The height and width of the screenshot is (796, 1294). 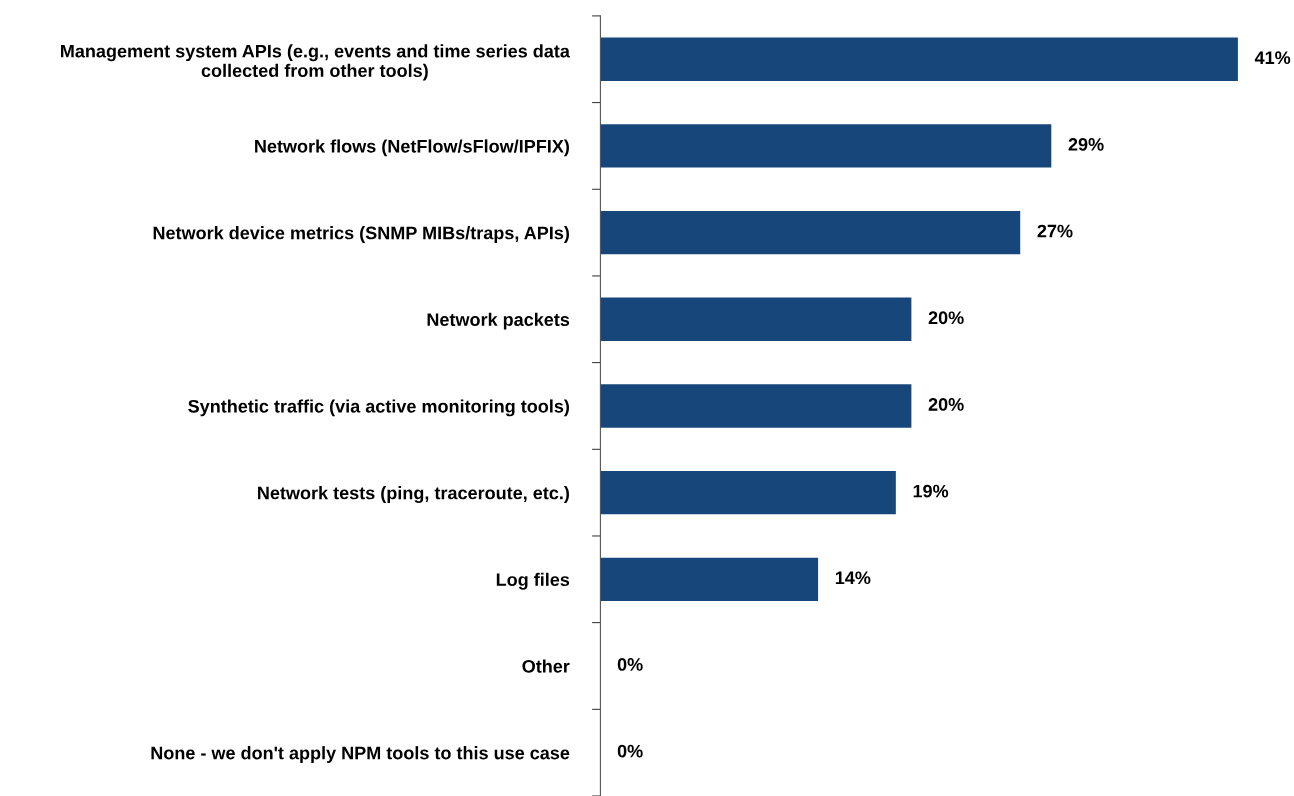 I want to click on data-label: 19%, so click(x=931, y=491).